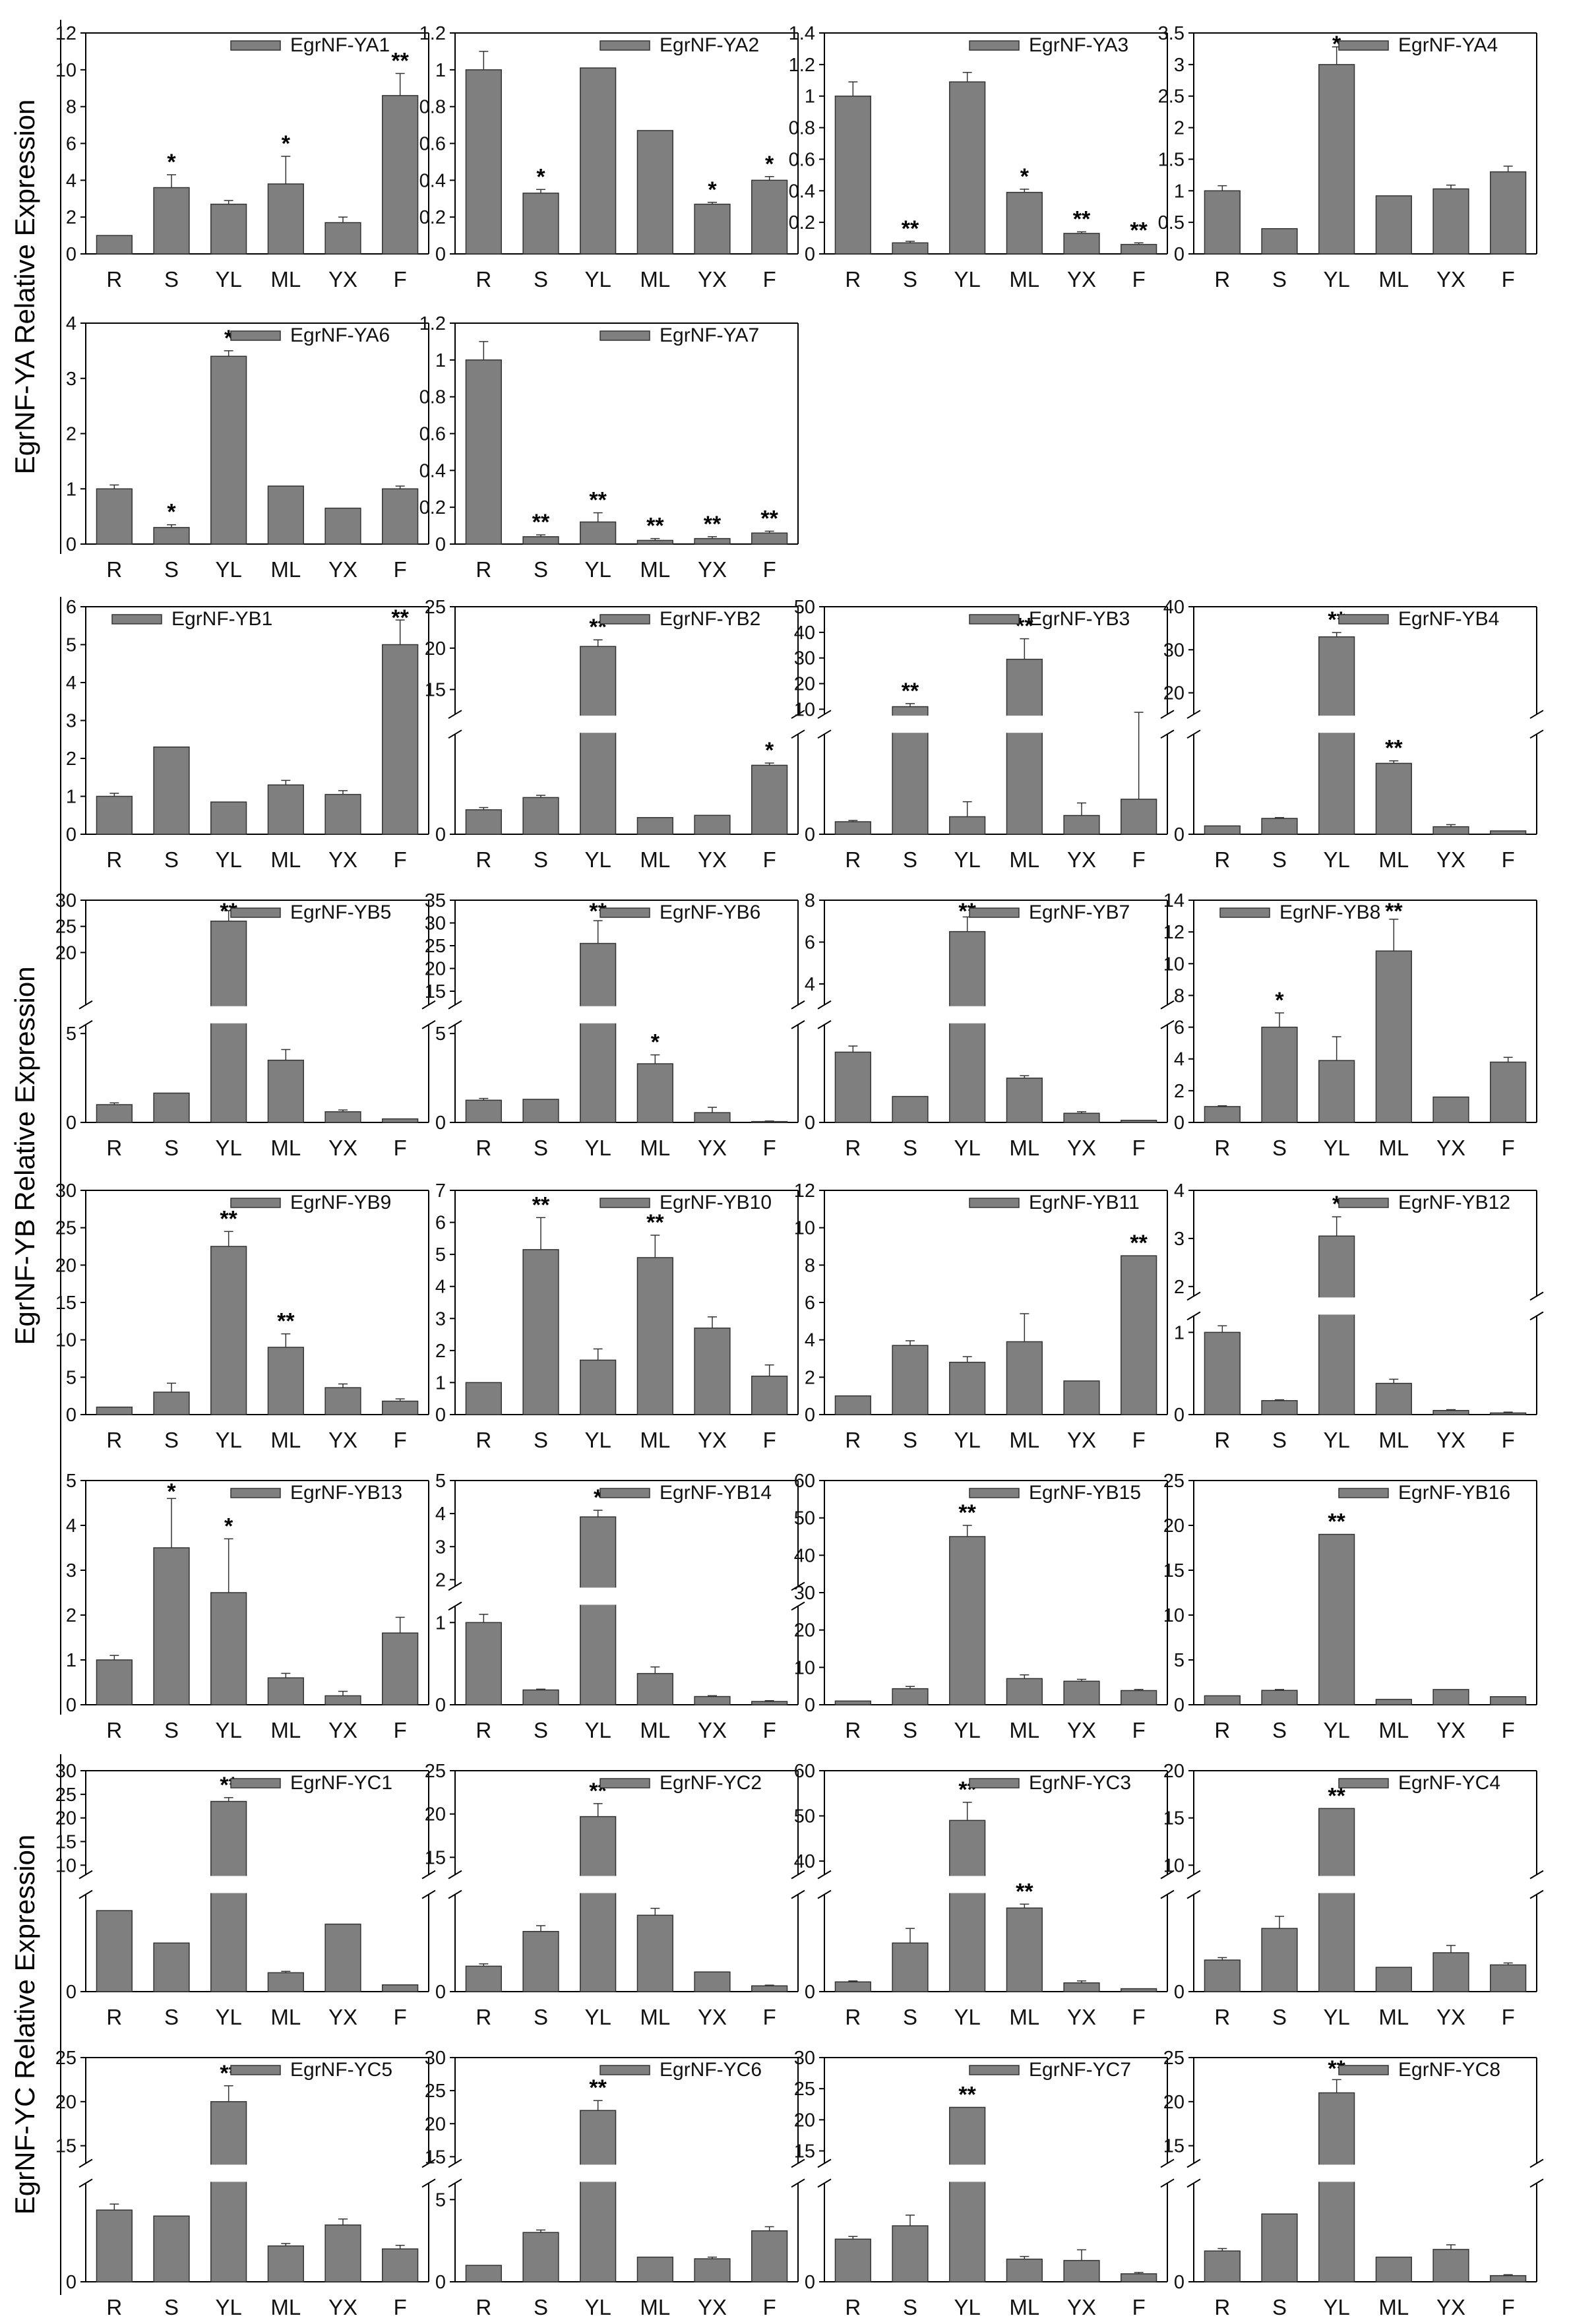 This screenshot has height=2324, width=1569. I want to click on y-tick-label: 8, so click(71, 107).